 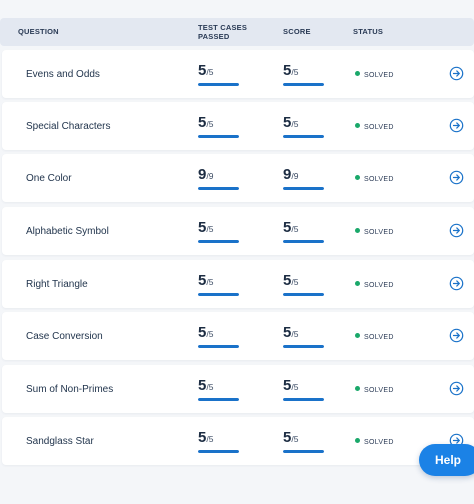 I want to click on table-row: Alphabetic Symbol 5/5 5/5 SOLVED, so click(x=238, y=231).